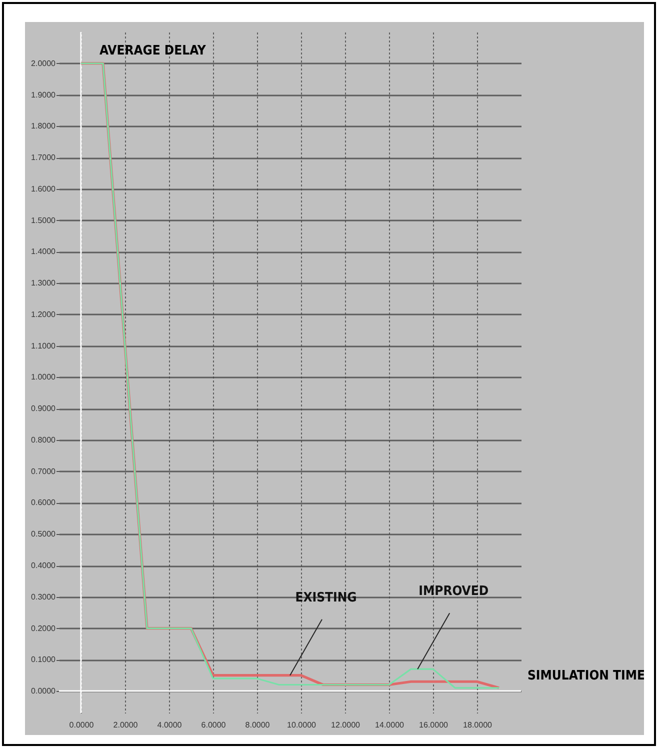 The width and height of the screenshot is (659, 749). What do you see at coordinates (43, 565) in the screenshot?
I see `y-tick-label: 0.4000` at bounding box center [43, 565].